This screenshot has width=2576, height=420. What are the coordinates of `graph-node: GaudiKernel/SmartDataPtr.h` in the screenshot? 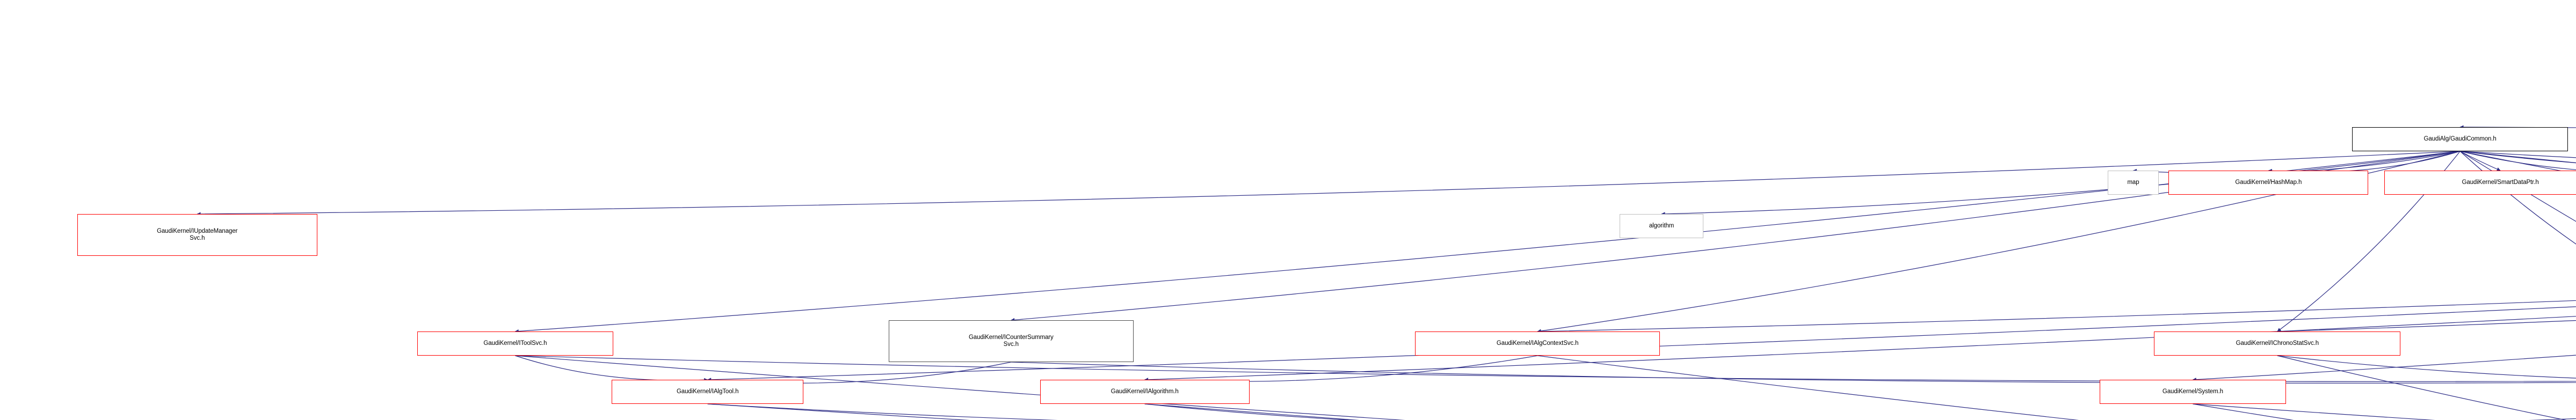 It's located at (2480, 183).